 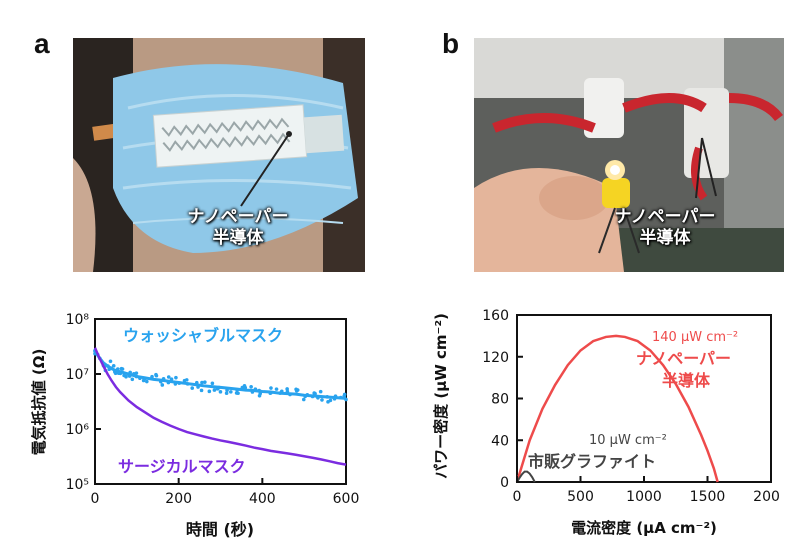 I want to click on y-tick-label: 10⁶, so click(x=78, y=430).